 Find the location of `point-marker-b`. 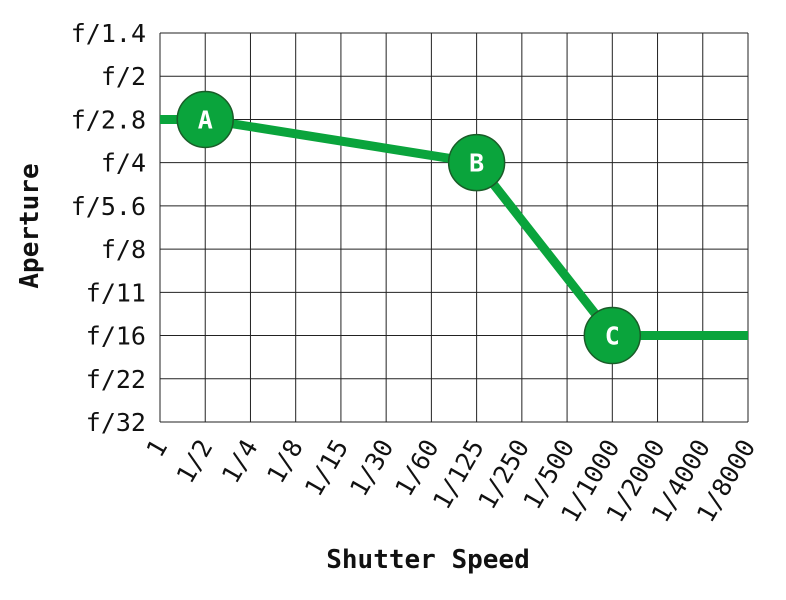

point-marker-b is located at coordinates (476, 162).